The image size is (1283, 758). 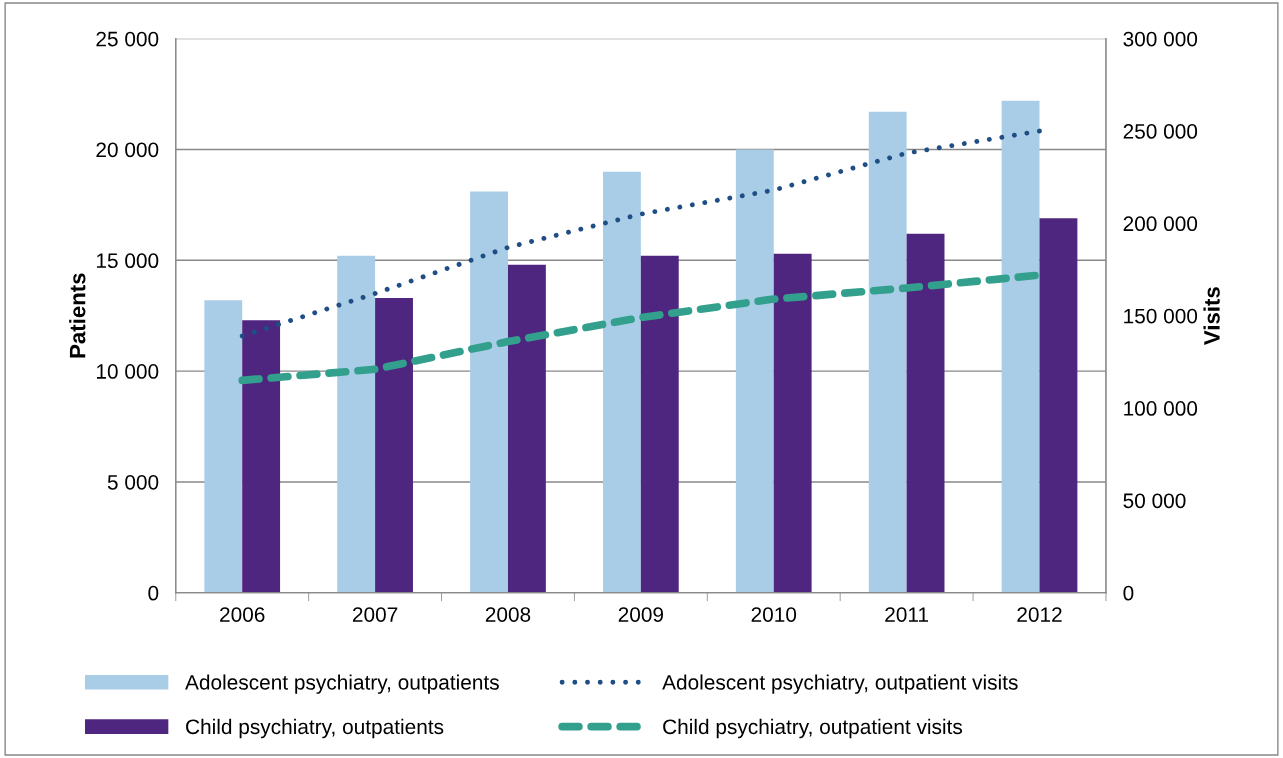 What do you see at coordinates (1154, 501) in the screenshot?
I see `y2-tick-label: 50 000` at bounding box center [1154, 501].